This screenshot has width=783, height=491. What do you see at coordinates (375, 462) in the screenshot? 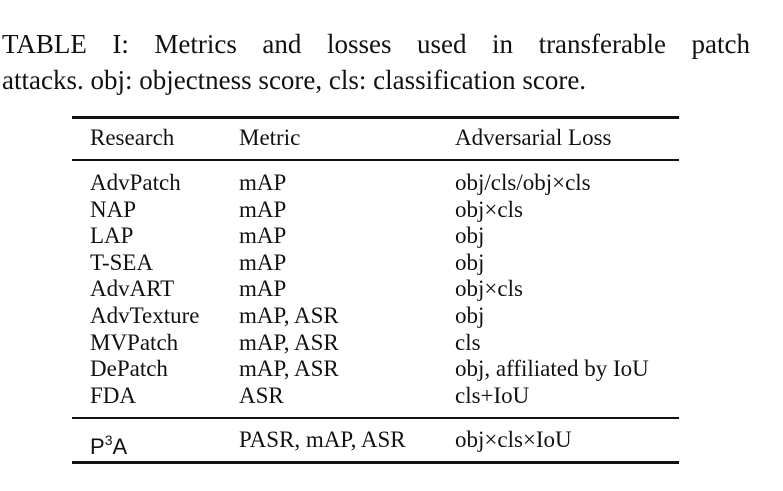
I see `bottom-rule` at bounding box center [375, 462].